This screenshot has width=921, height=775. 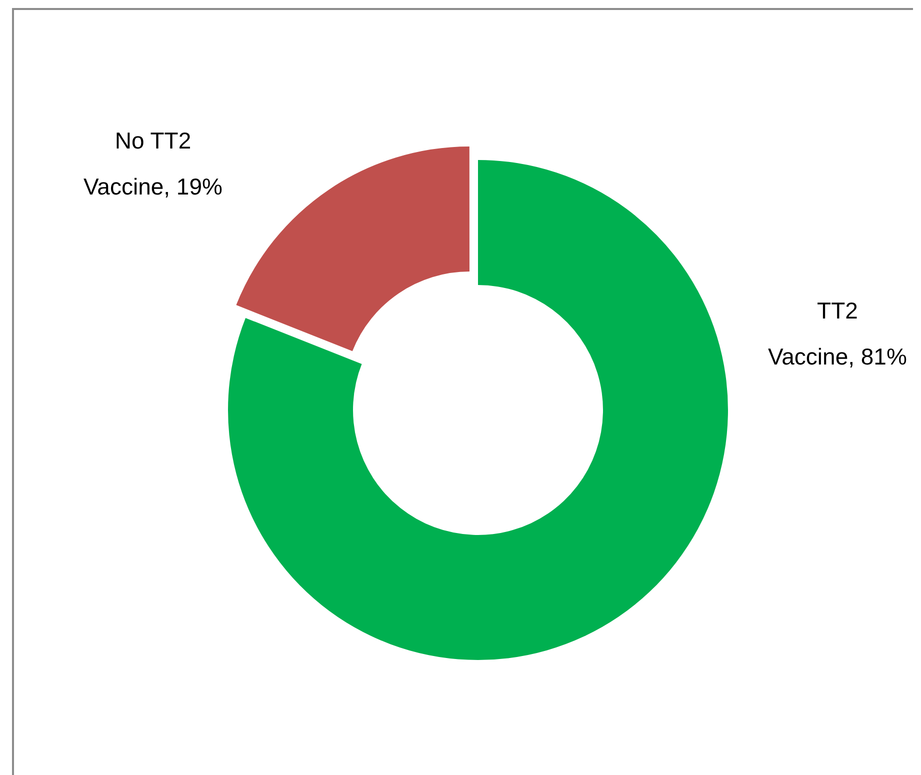 I want to click on slice-label: No TT2 Vaccine, 19%, so click(x=153, y=163).